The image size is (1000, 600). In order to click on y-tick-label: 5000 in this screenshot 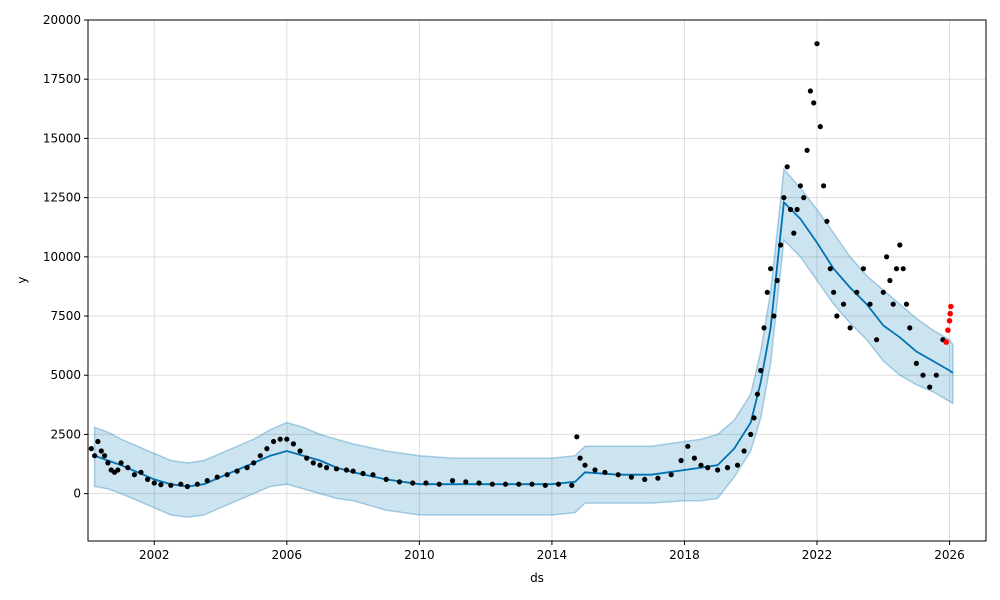, I will do `click(65, 375)`.